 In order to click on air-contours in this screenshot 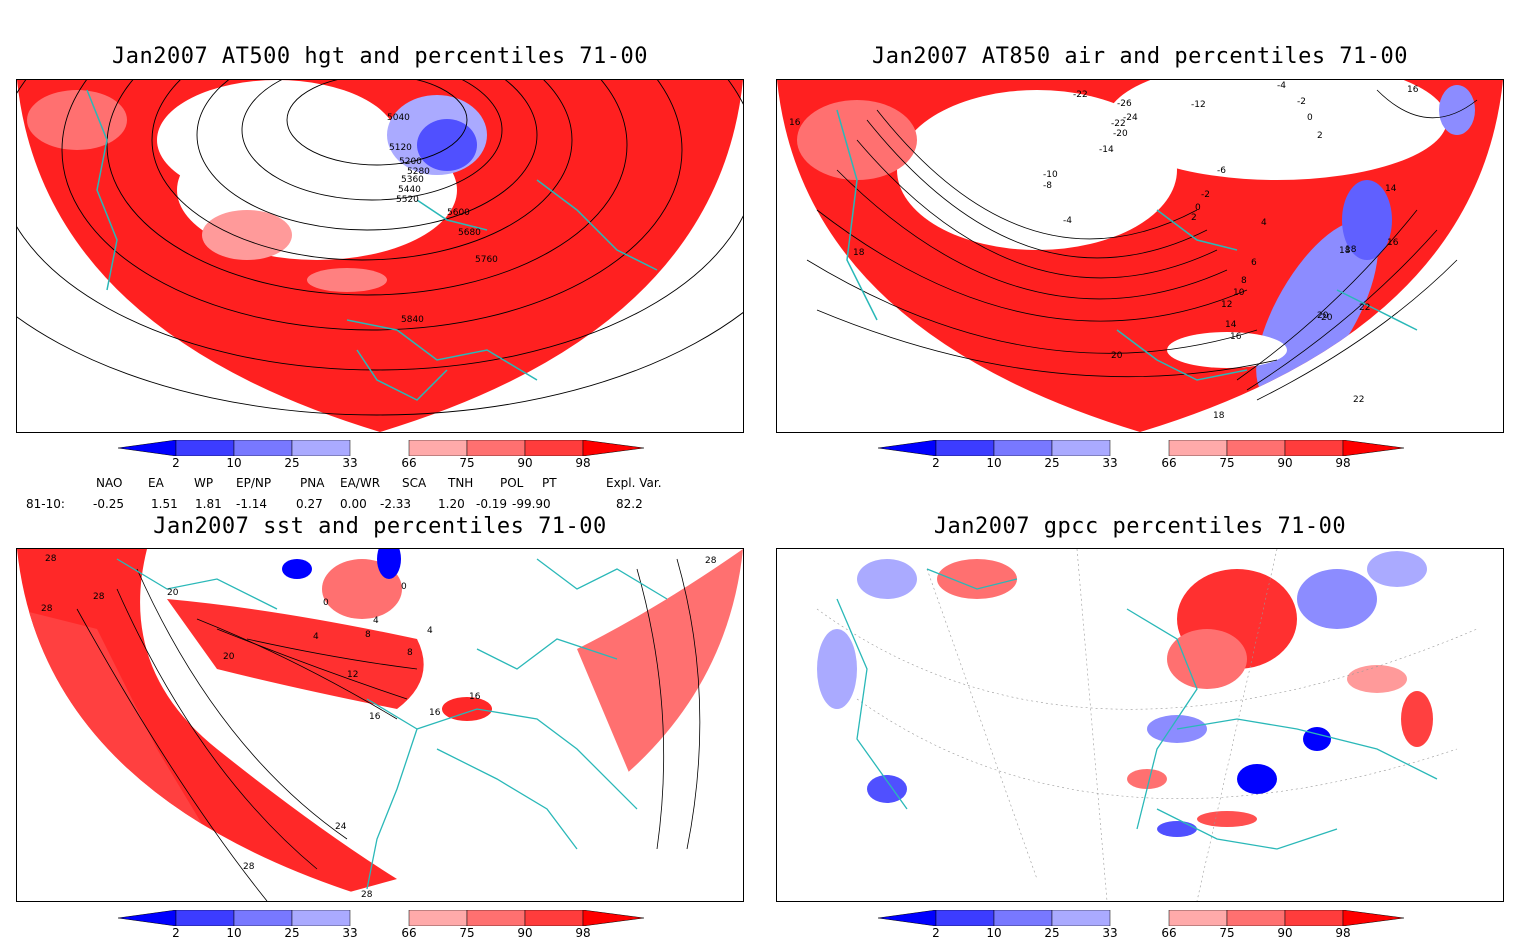, I will do `click(1142, 245)`.